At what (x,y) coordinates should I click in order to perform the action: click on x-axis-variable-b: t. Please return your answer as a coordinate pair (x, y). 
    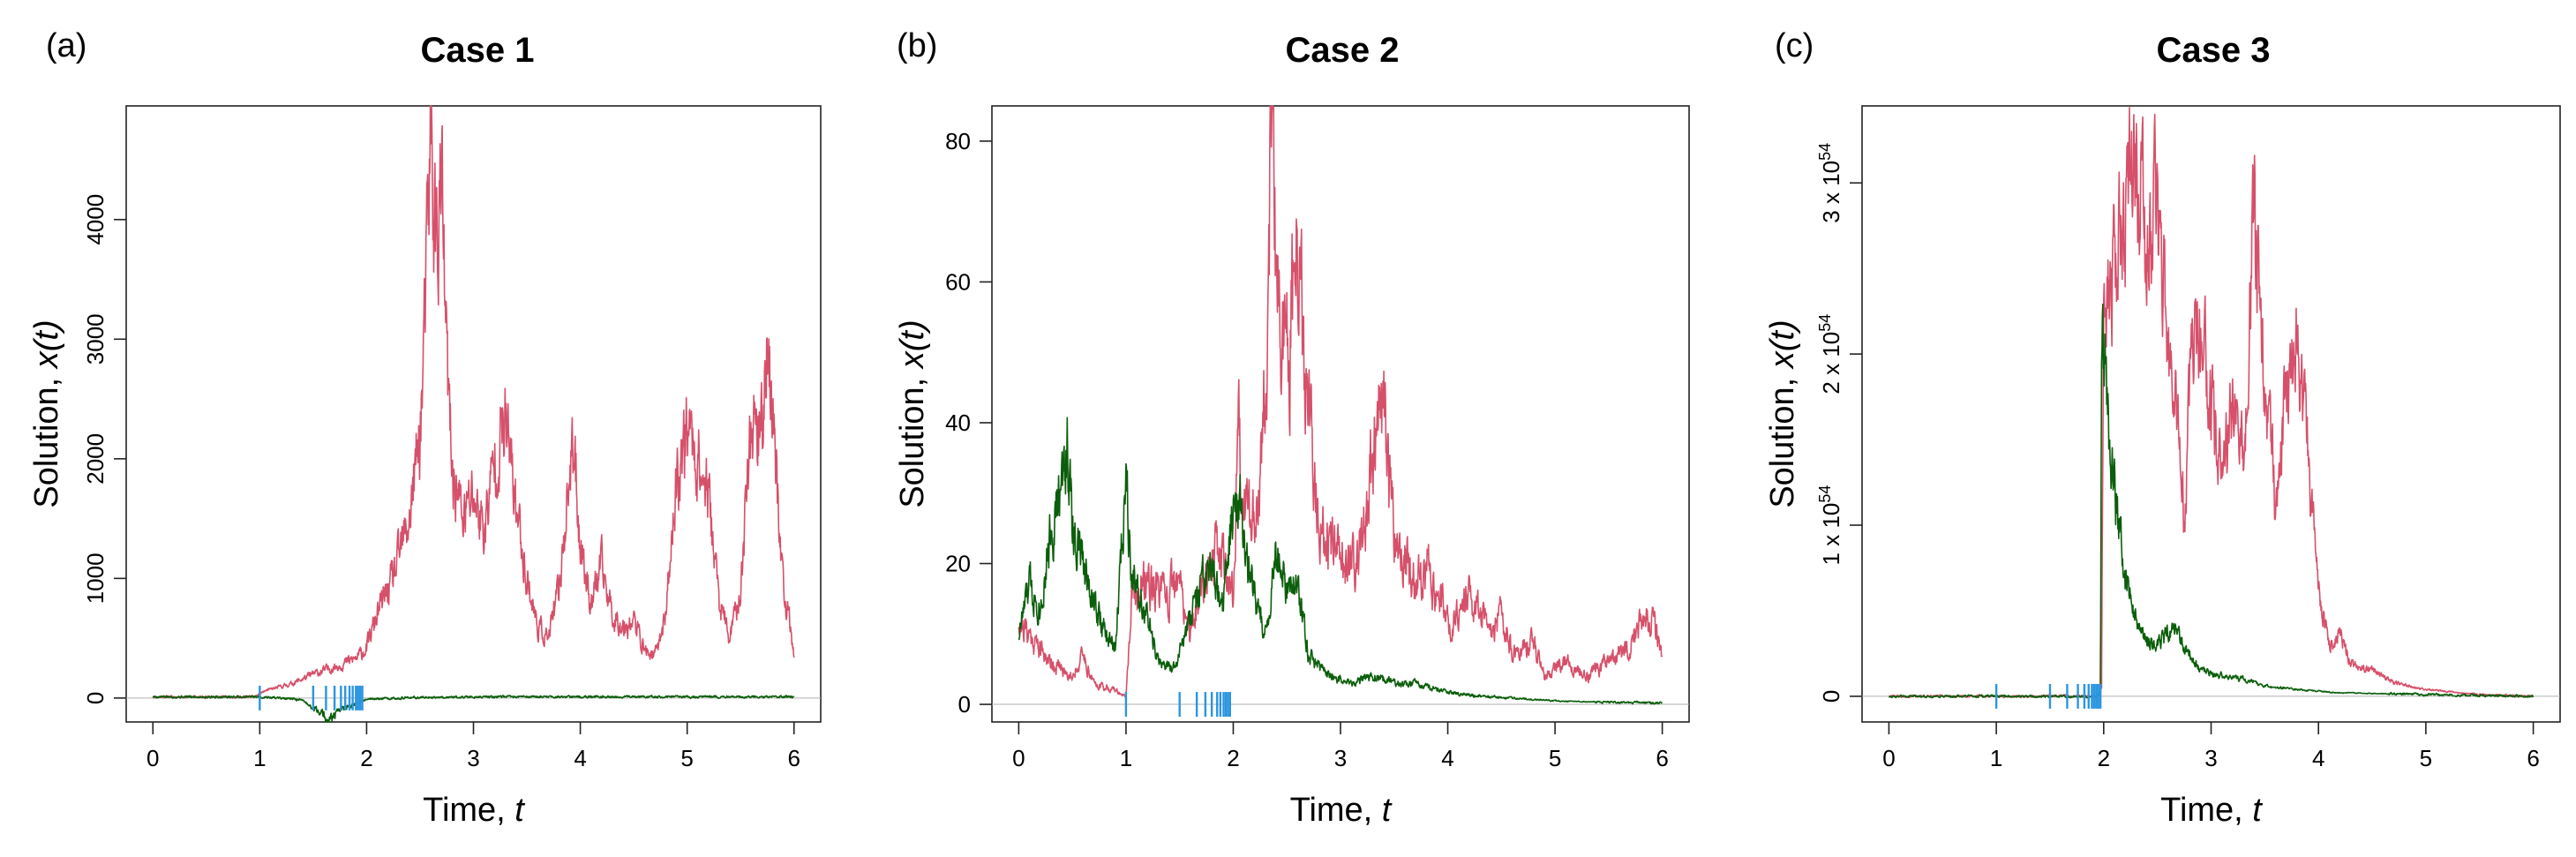
    Looking at the image, I should click on (1387, 810).